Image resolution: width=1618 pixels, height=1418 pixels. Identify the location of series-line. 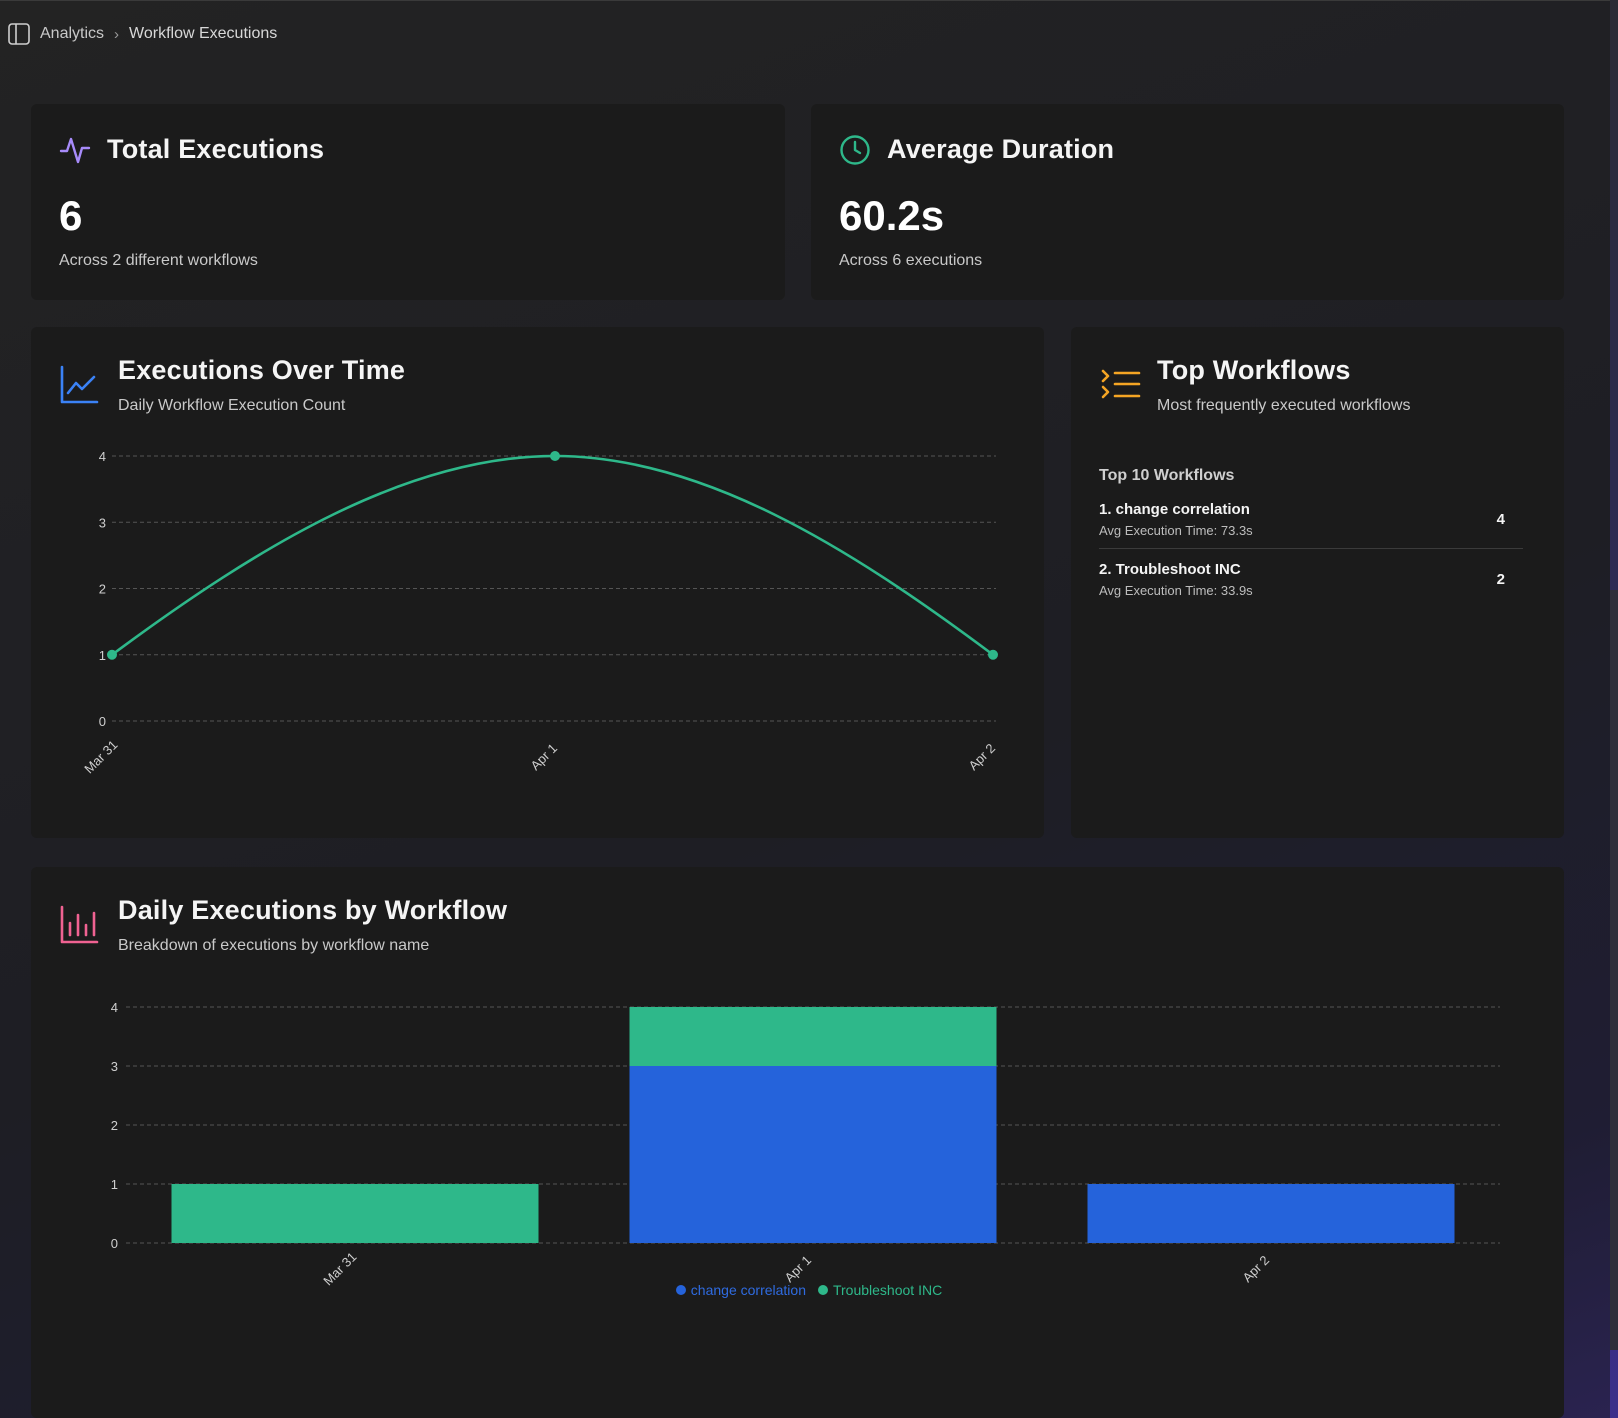
(552, 555).